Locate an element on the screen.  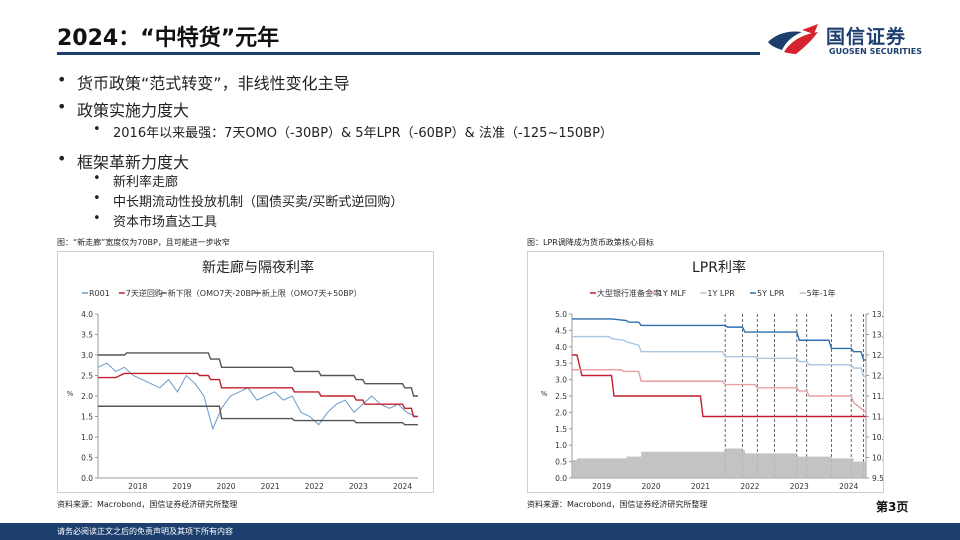
legend-label: 1Y LPR is located at coordinates (721, 293).